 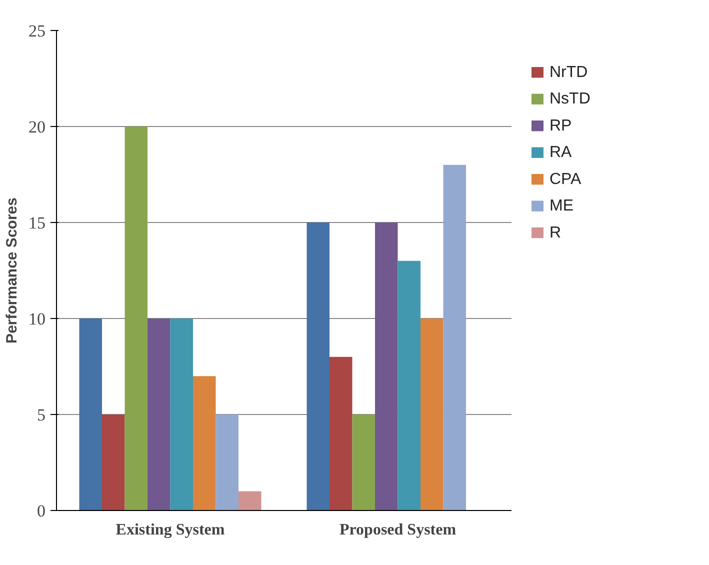 I want to click on legend-label: ME, so click(x=562, y=206).